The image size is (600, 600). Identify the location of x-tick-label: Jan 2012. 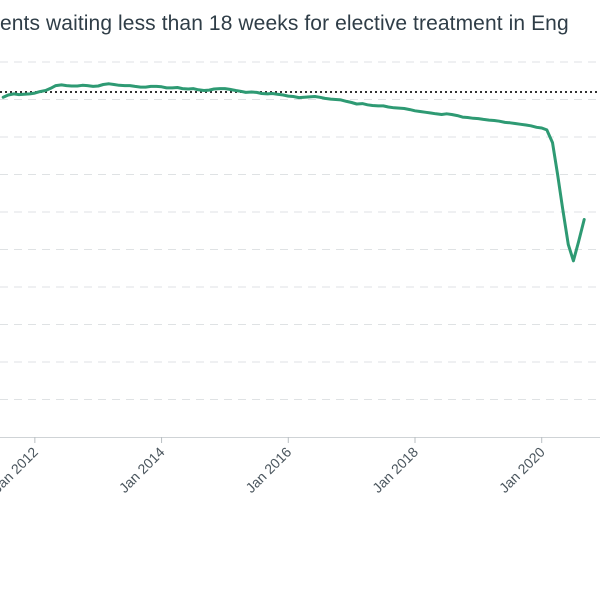
(20, 470).